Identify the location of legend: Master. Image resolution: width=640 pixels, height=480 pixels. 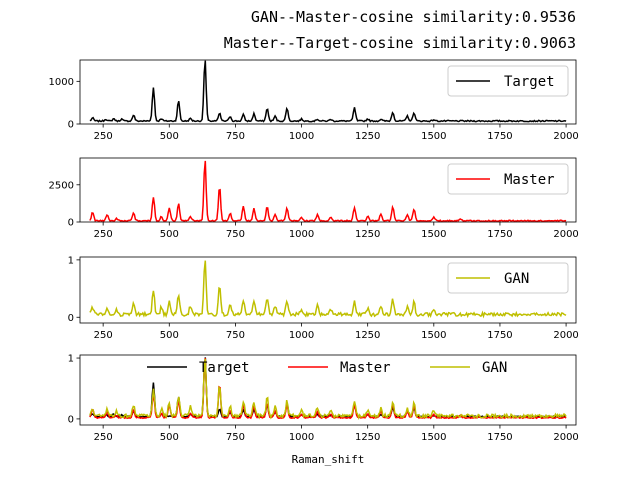
(508, 179).